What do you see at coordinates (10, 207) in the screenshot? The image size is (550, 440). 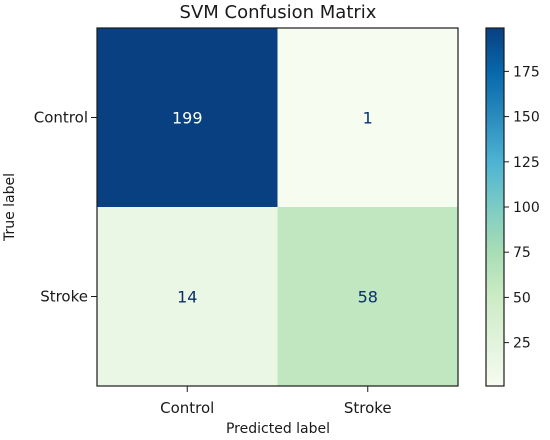 I see `y-axis-label: True label` at bounding box center [10, 207].